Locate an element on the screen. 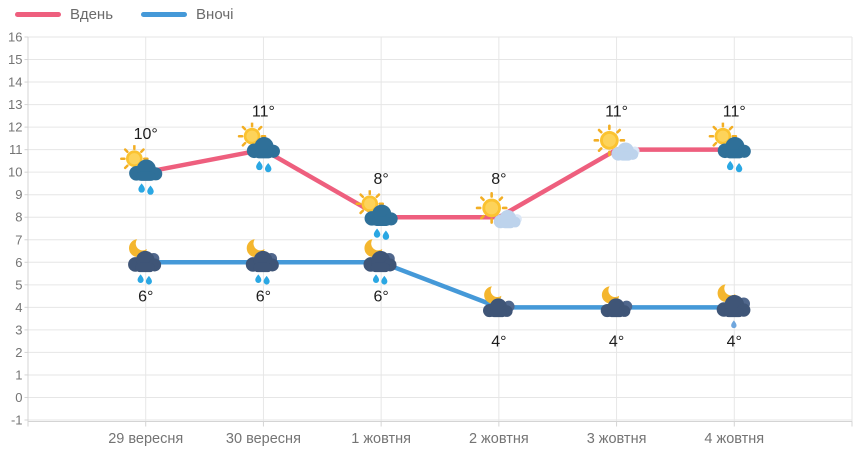 The image size is (860, 452). y-axis-label-3: 13 is located at coordinates (15, 104).